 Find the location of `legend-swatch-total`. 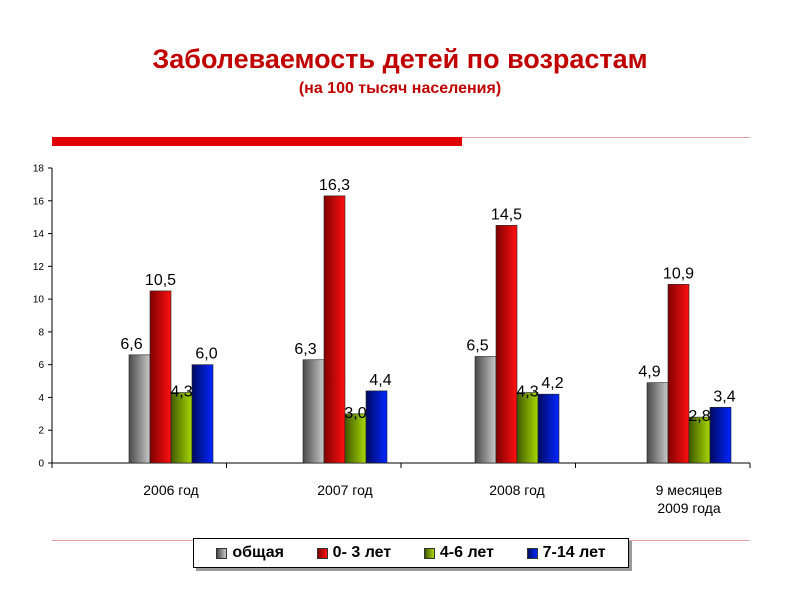

legend-swatch-total is located at coordinates (222, 553).